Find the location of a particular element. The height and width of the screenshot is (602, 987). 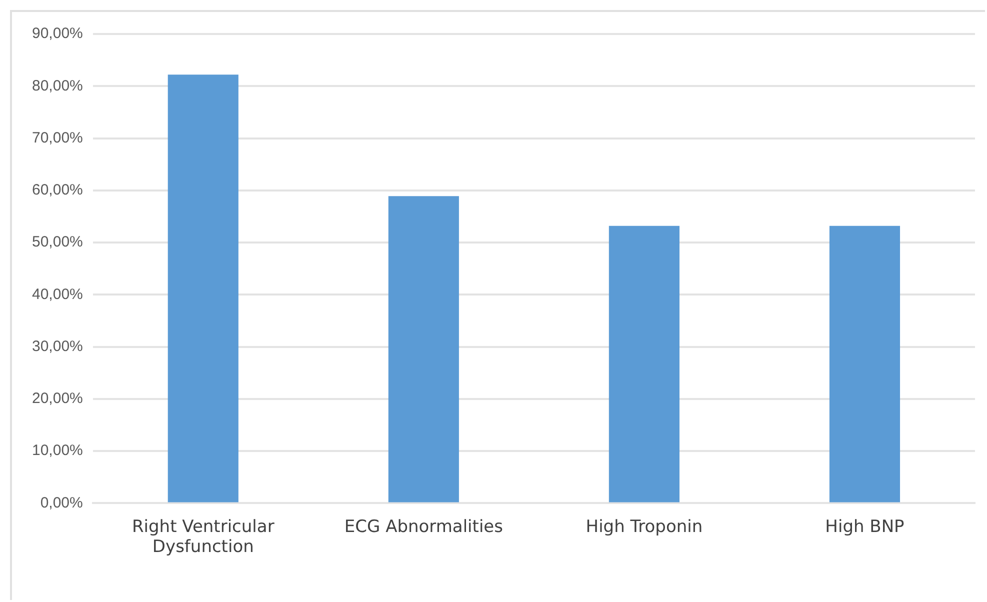

y-tick-label: 60,00% is located at coordinates (57, 190).